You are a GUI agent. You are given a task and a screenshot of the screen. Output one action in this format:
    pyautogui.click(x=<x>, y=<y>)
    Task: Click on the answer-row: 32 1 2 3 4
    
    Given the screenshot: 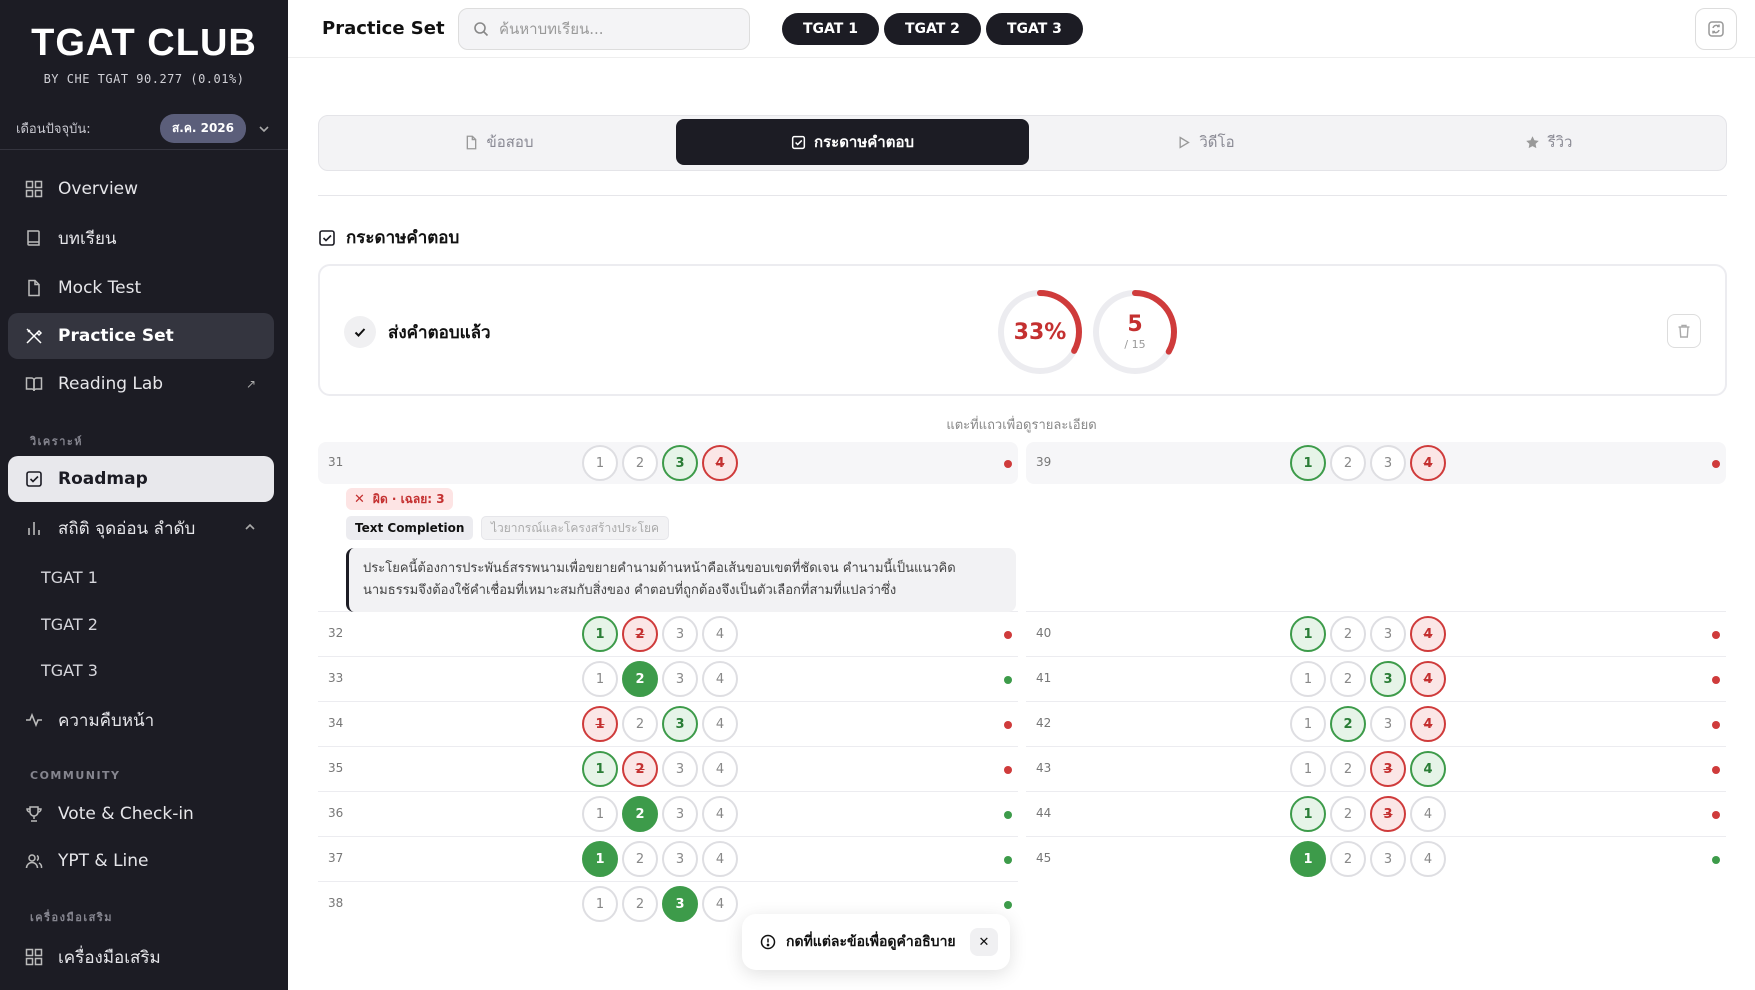 What is the action you would take?
    pyautogui.click(x=668, y=634)
    